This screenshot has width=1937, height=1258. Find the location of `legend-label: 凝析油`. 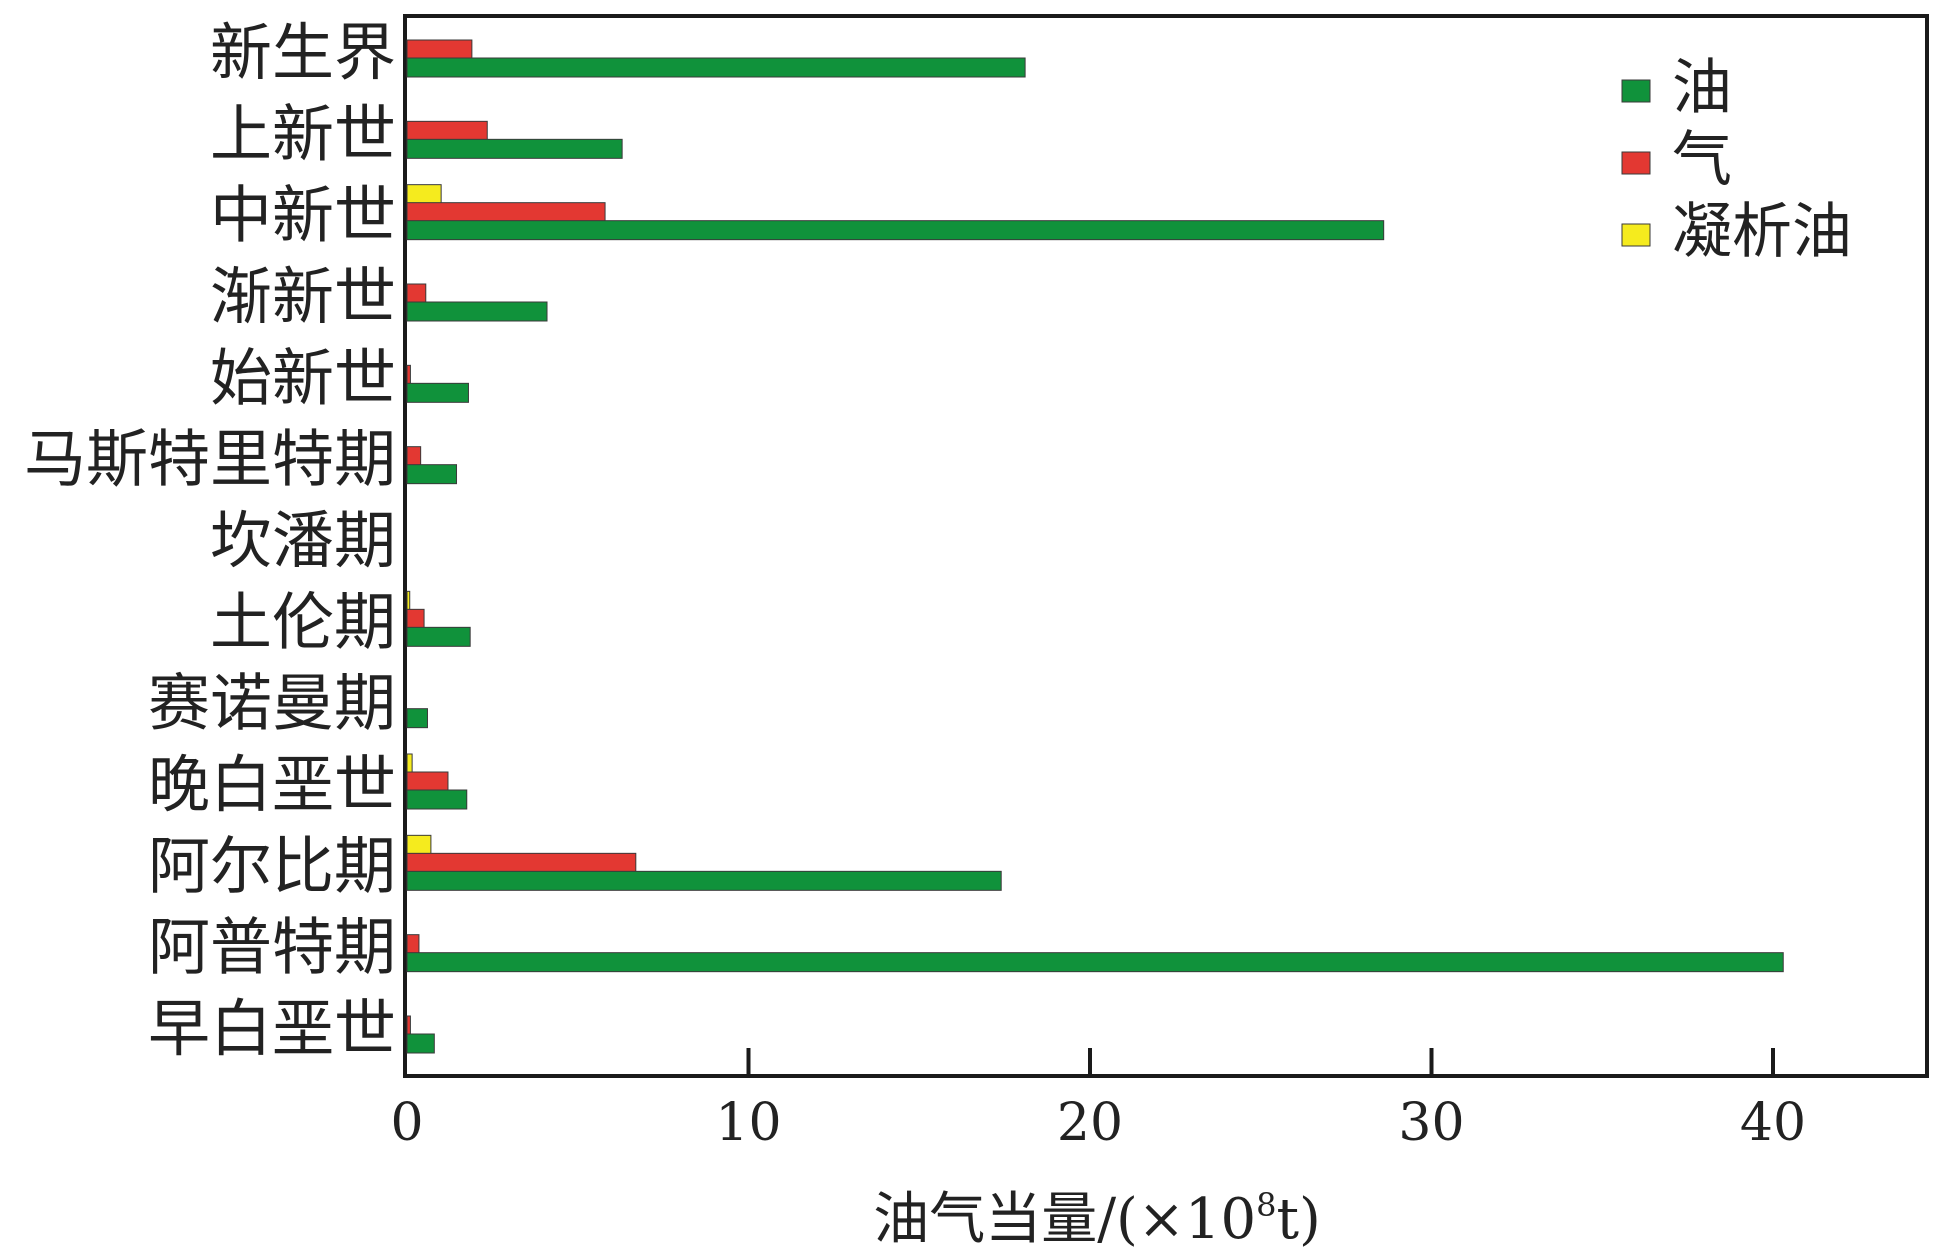

legend-label: 凝析油 is located at coordinates (1762, 232).